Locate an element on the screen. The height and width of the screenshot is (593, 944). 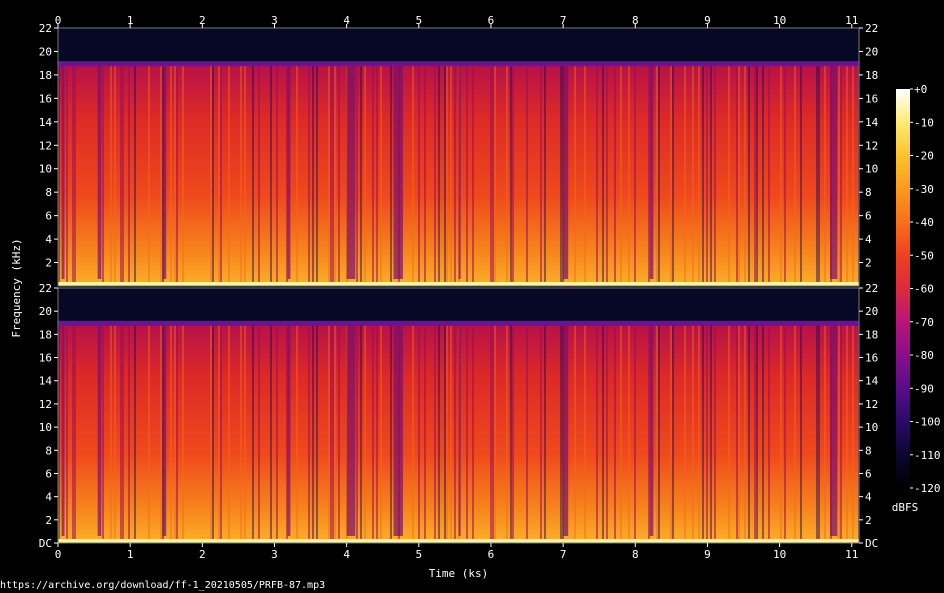
colorbar-tick-label: -110 is located at coordinates (927, 455).